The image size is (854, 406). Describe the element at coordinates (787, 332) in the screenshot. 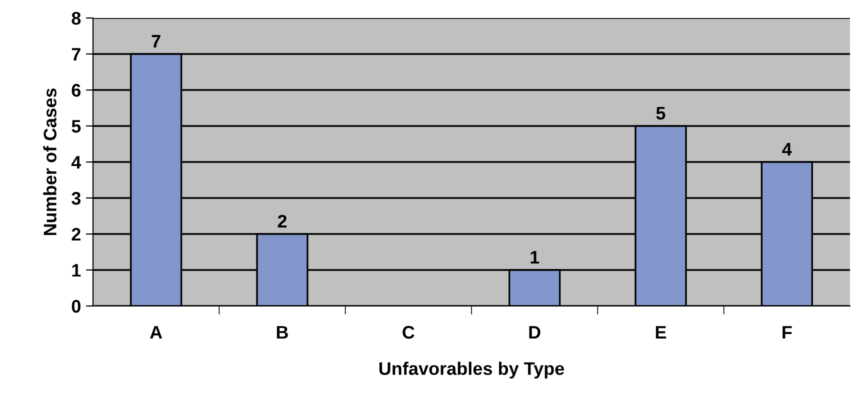

I see `x-tick-label: F` at that location.